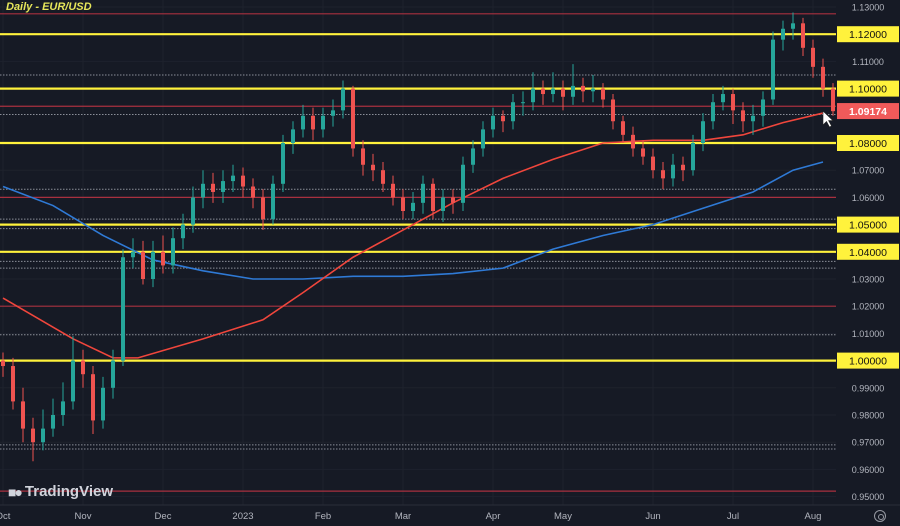 Image resolution: width=900 pixels, height=526 pixels. I want to click on last-price-label: 1.09174, so click(868, 112).